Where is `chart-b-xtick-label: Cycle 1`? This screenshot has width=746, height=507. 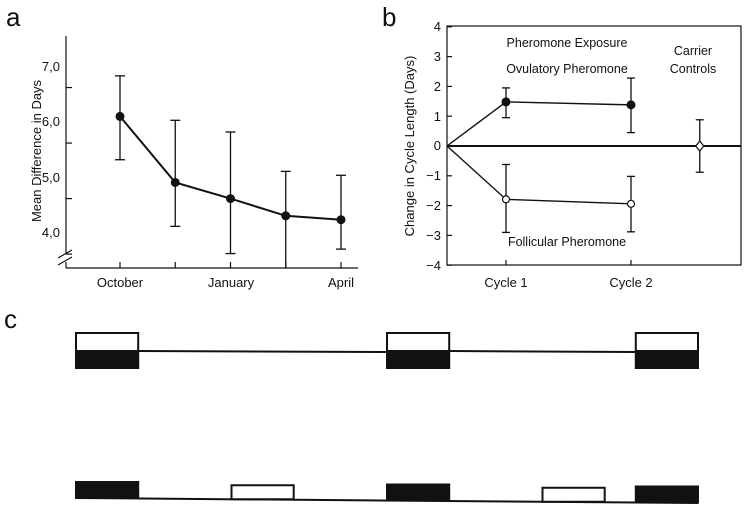
chart-b-xtick-label: Cycle 1 is located at coordinates (505, 282).